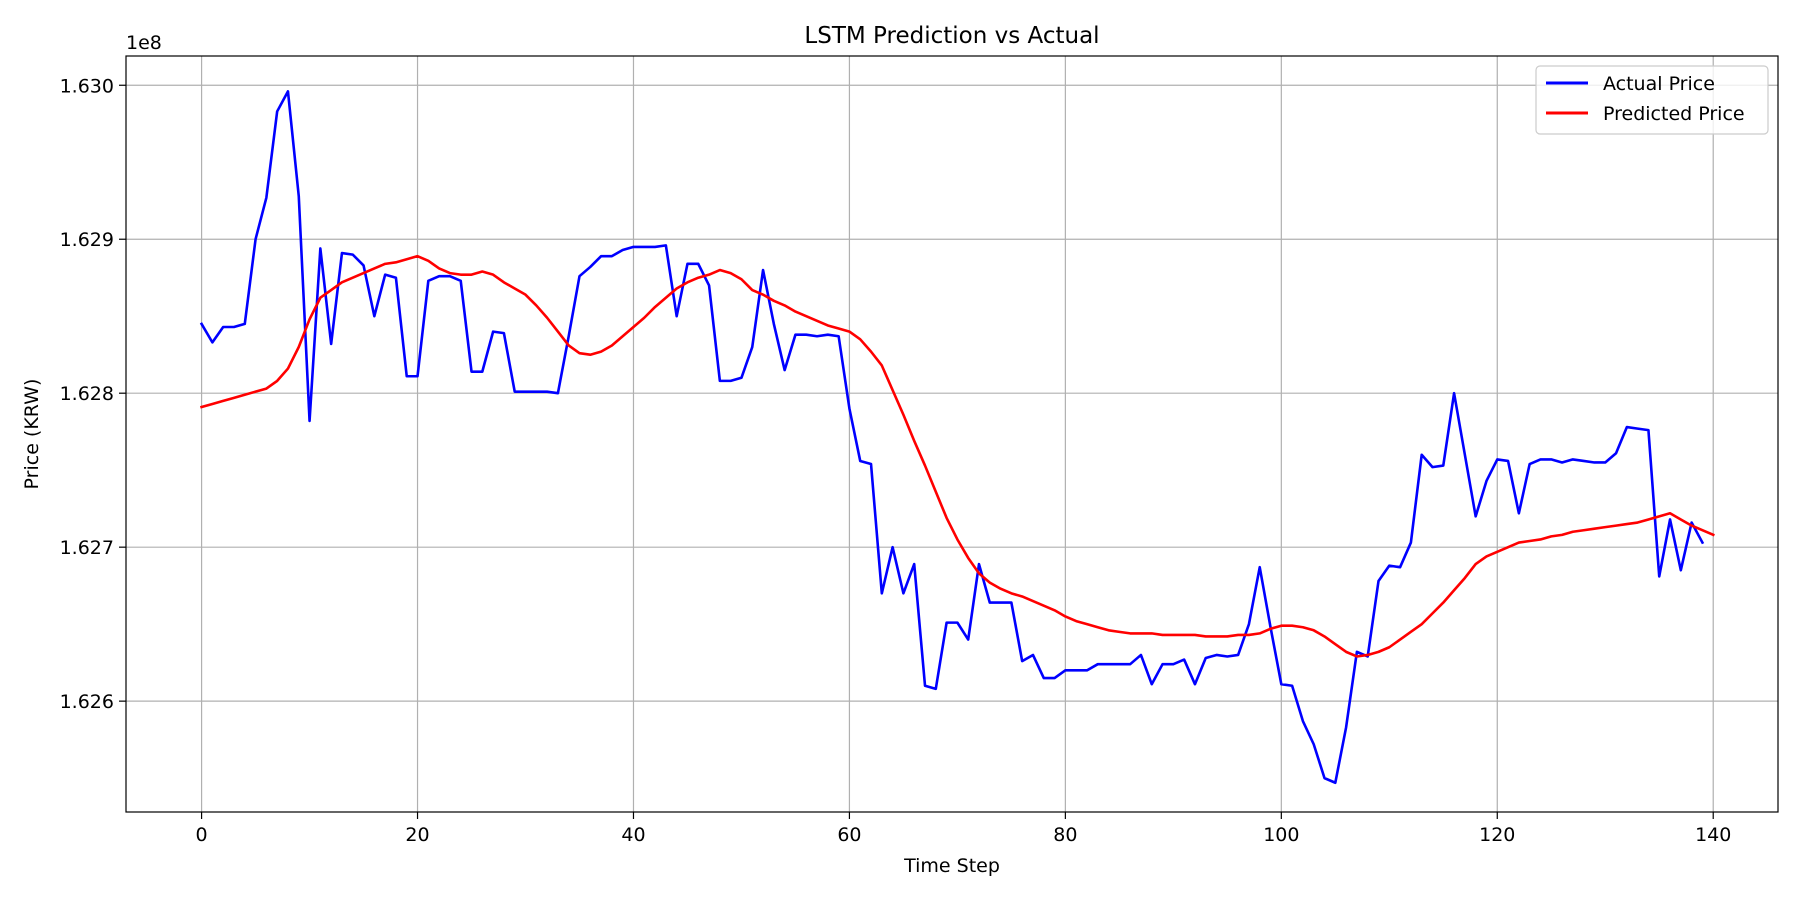 Image resolution: width=1800 pixels, height=905 pixels. I want to click on chart-title: LSTM Prediction vs Actual, so click(951, 36).